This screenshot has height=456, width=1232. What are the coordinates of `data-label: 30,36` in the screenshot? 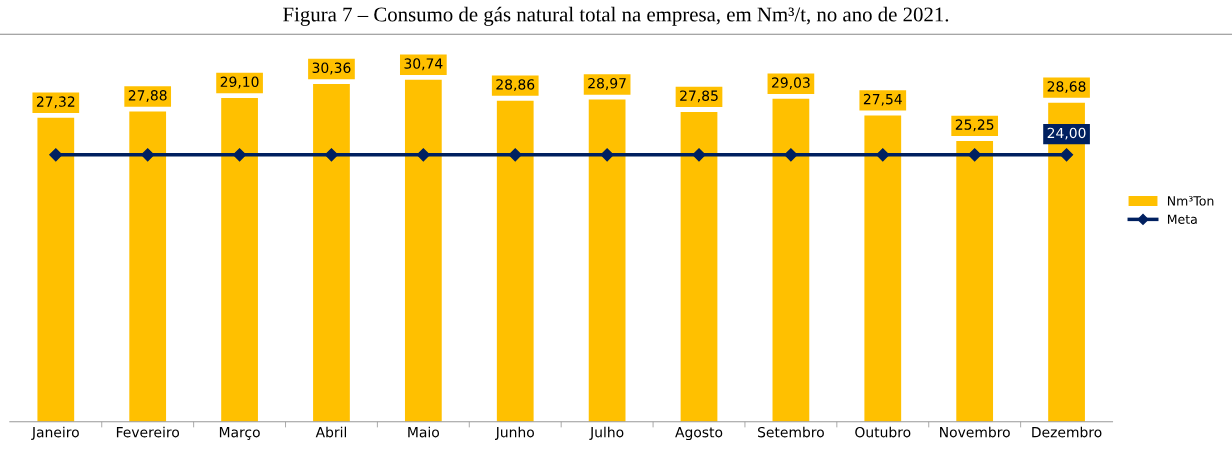 It's located at (331, 68).